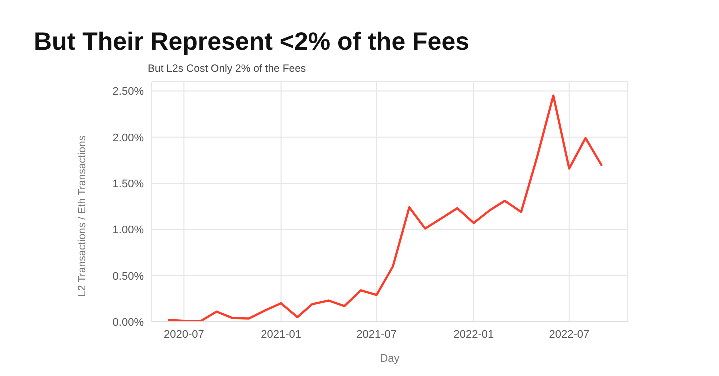  What do you see at coordinates (184, 334) in the screenshot?
I see `x-tick-label: 2020-07` at bounding box center [184, 334].